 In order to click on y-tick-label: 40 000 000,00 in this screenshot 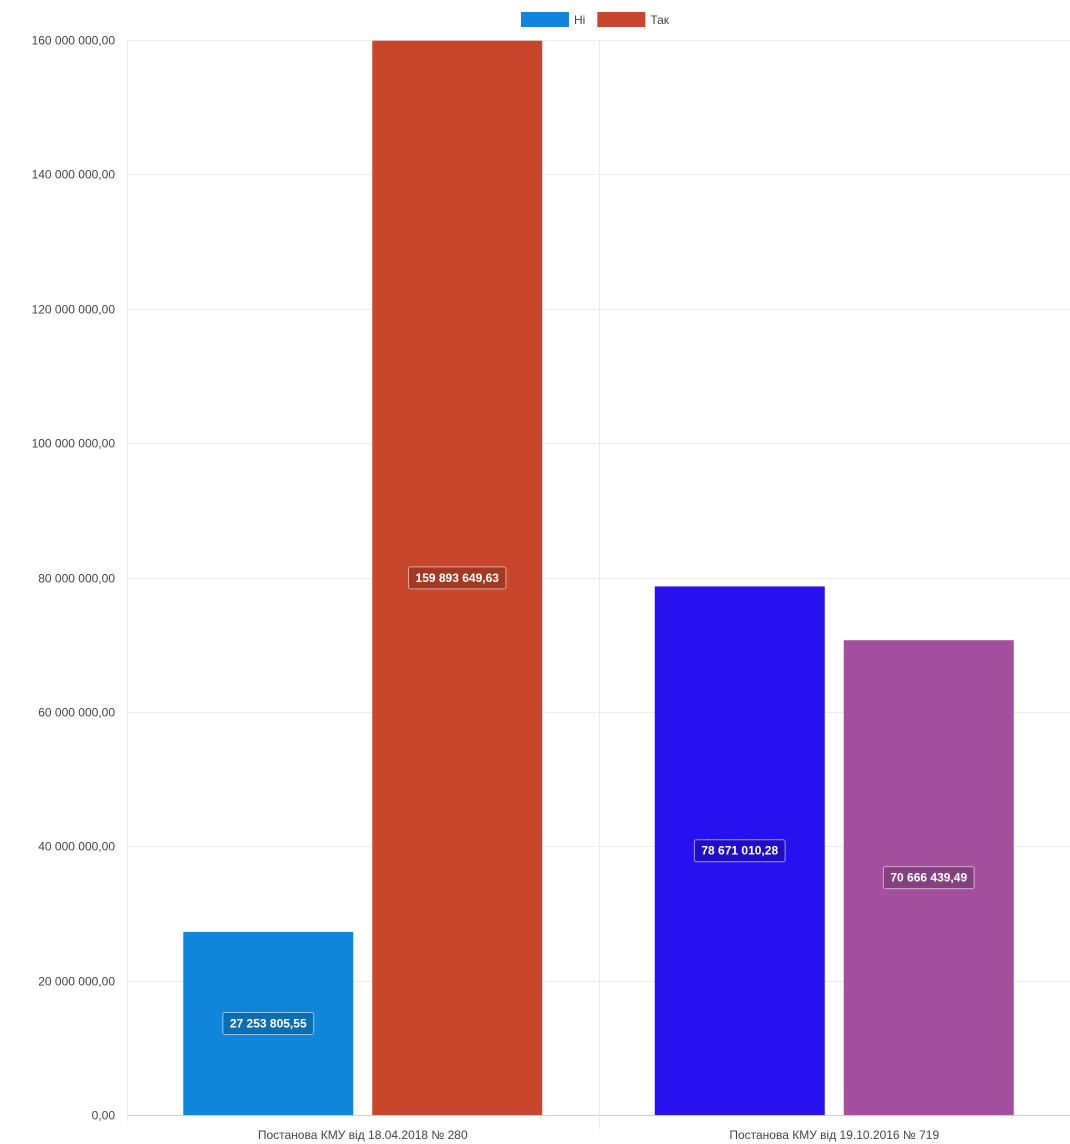, I will do `click(76, 847)`.